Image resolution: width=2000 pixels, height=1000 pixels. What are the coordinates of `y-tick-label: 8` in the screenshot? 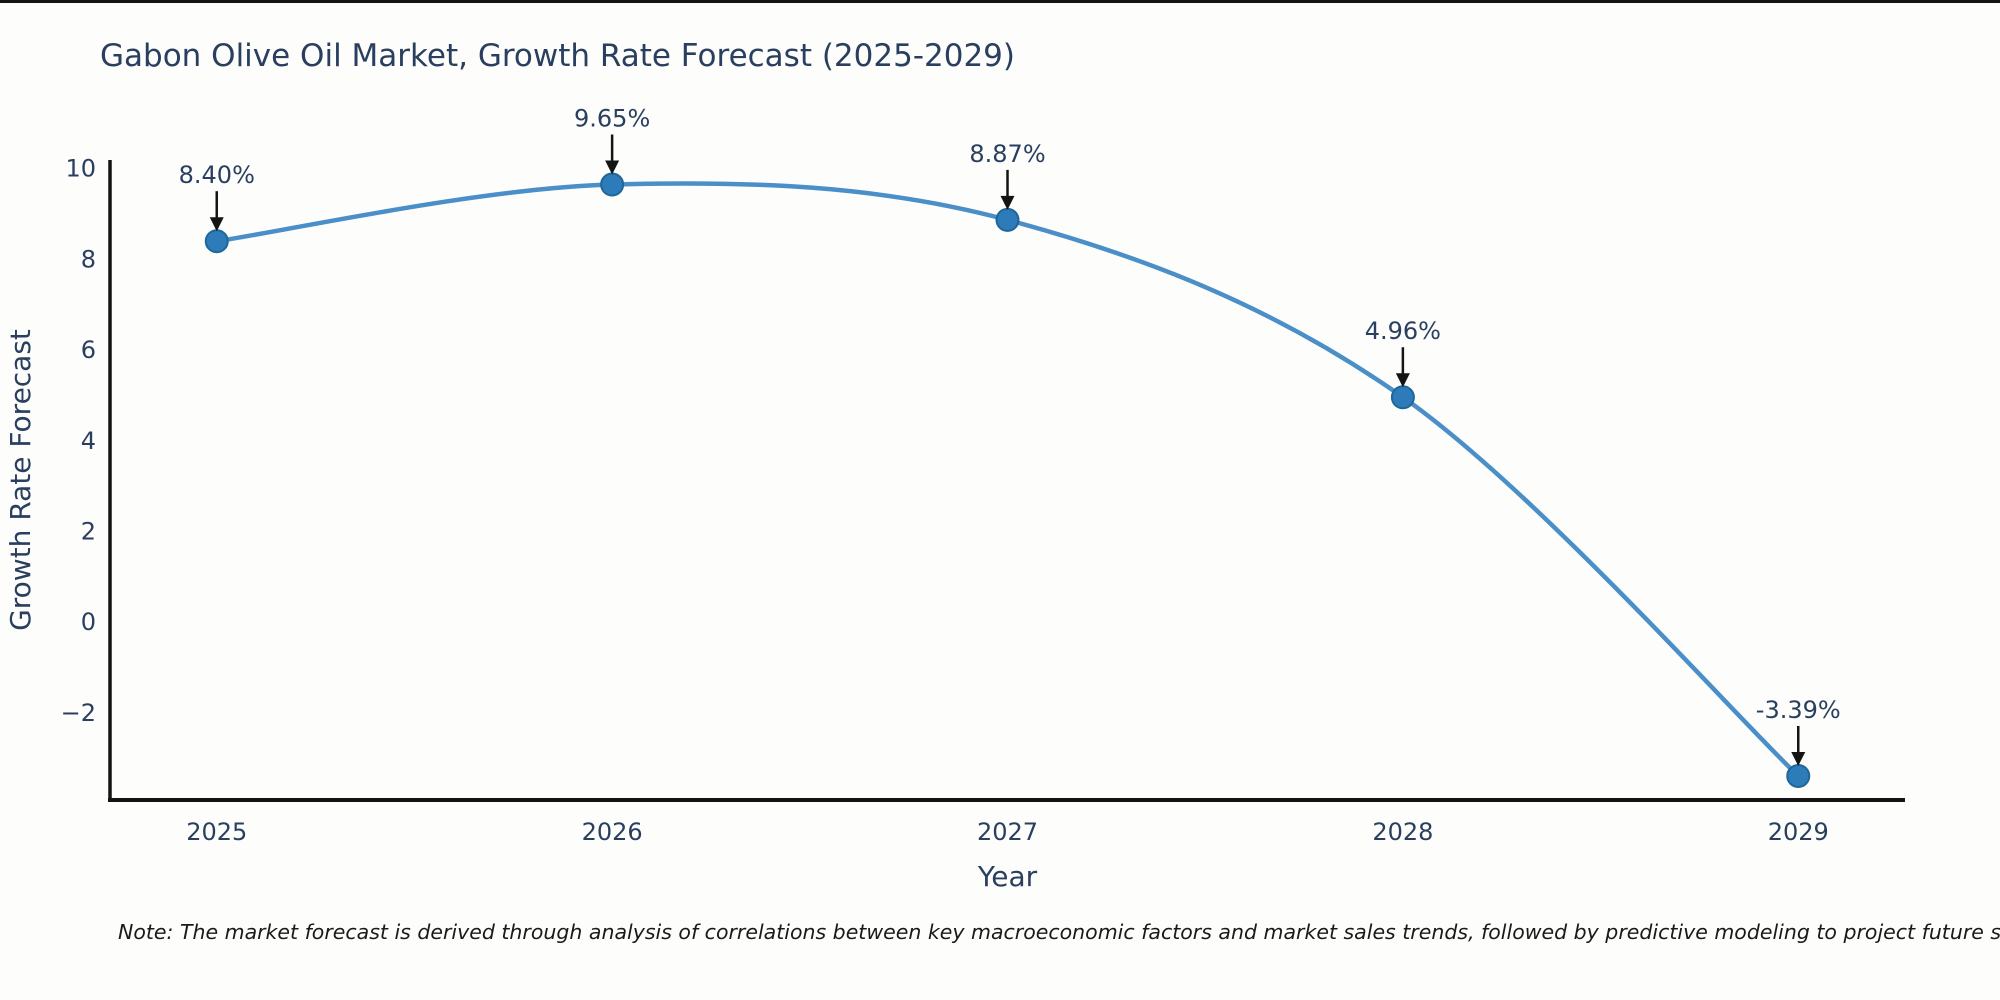 It's located at (88, 259).